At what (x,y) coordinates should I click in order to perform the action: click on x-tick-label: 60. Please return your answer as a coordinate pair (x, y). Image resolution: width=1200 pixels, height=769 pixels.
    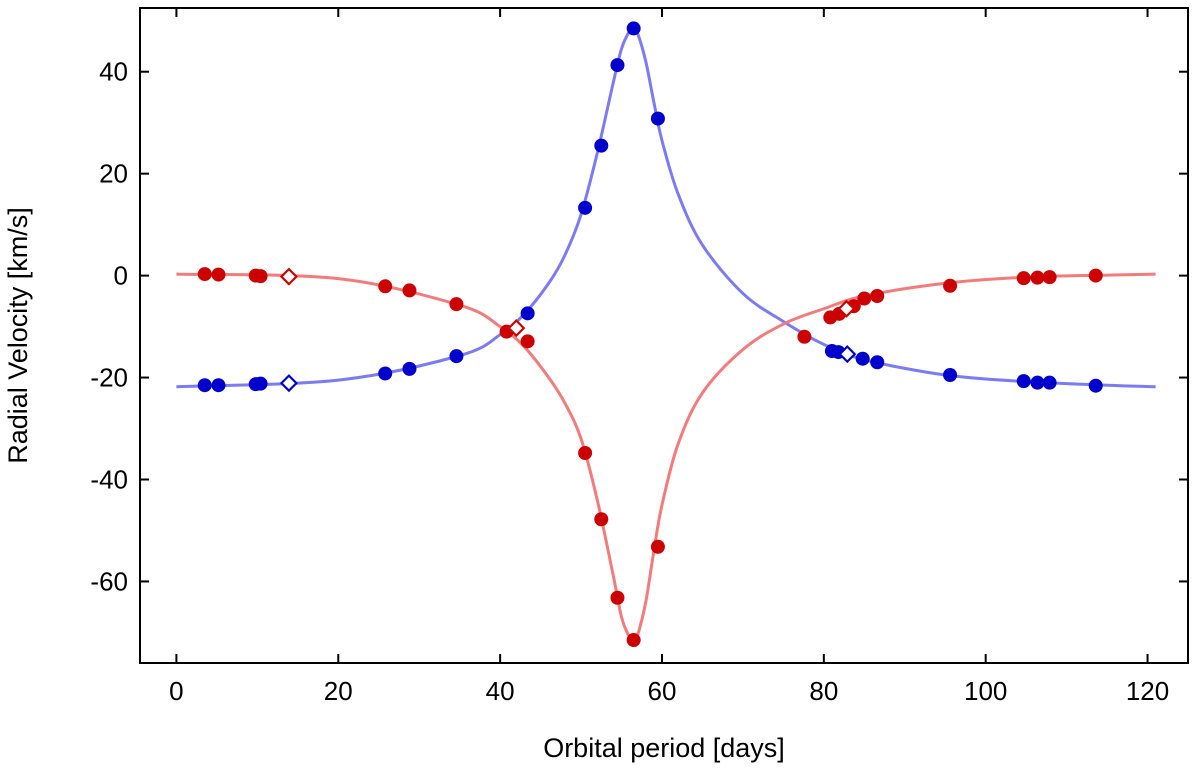
    Looking at the image, I should click on (662, 691).